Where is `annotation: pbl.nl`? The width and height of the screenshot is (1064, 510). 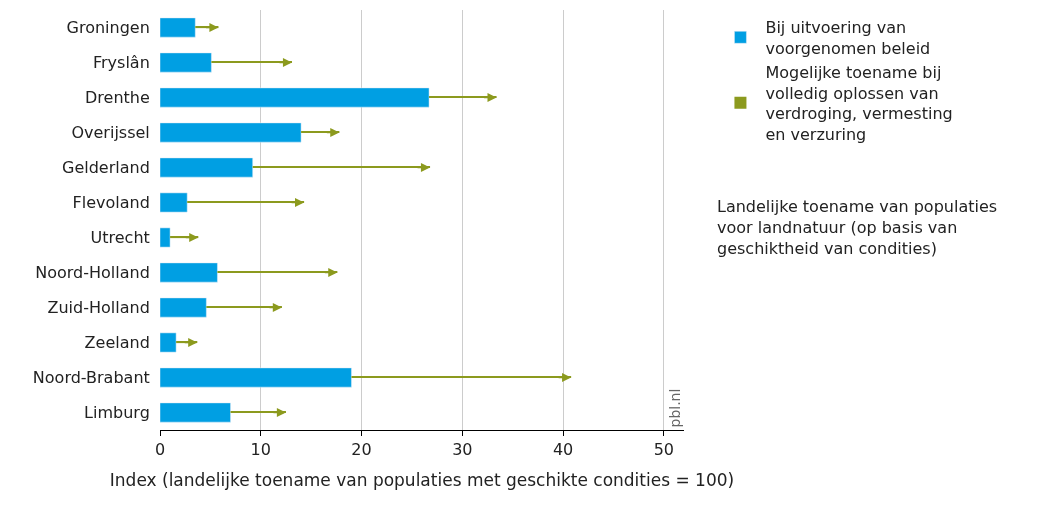 annotation: pbl.nl is located at coordinates (674, 408).